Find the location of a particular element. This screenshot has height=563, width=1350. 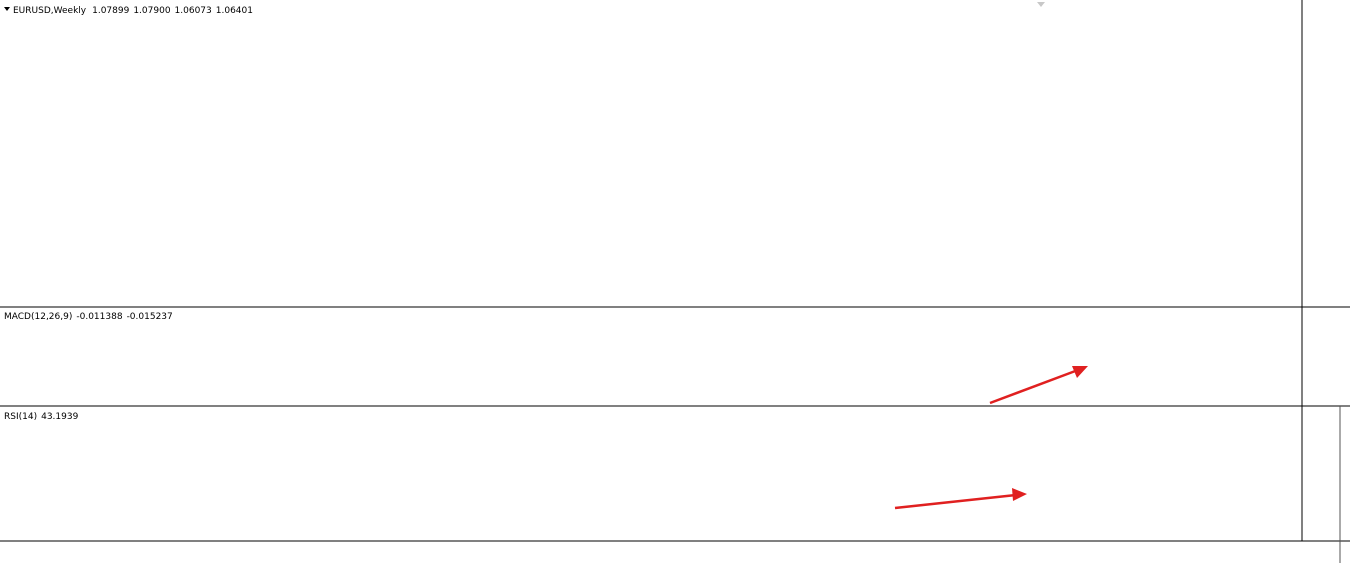

macd-signal-value: -0.015237 is located at coordinates (150, 317).